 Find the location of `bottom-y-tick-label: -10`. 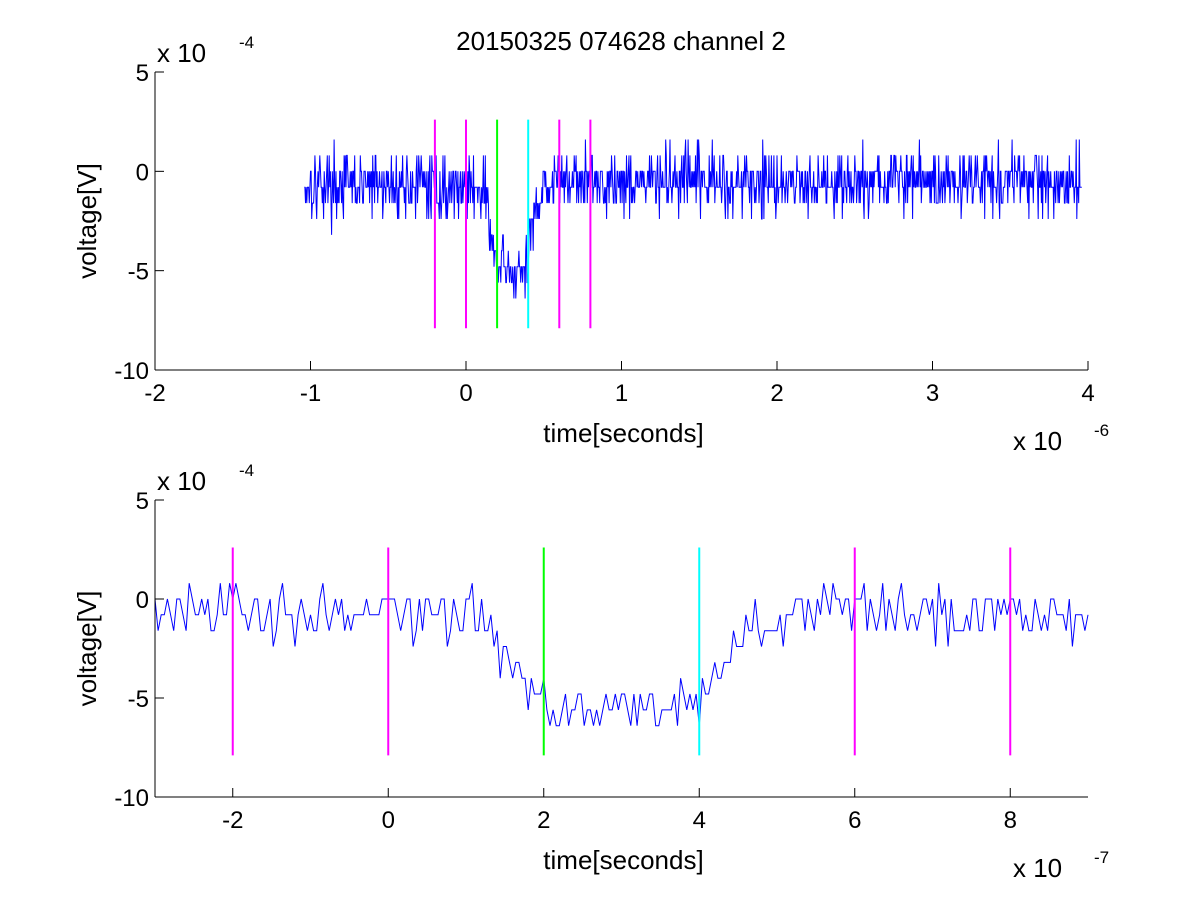

bottom-y-tick-label: -10 is located at coordinates (131, 798).